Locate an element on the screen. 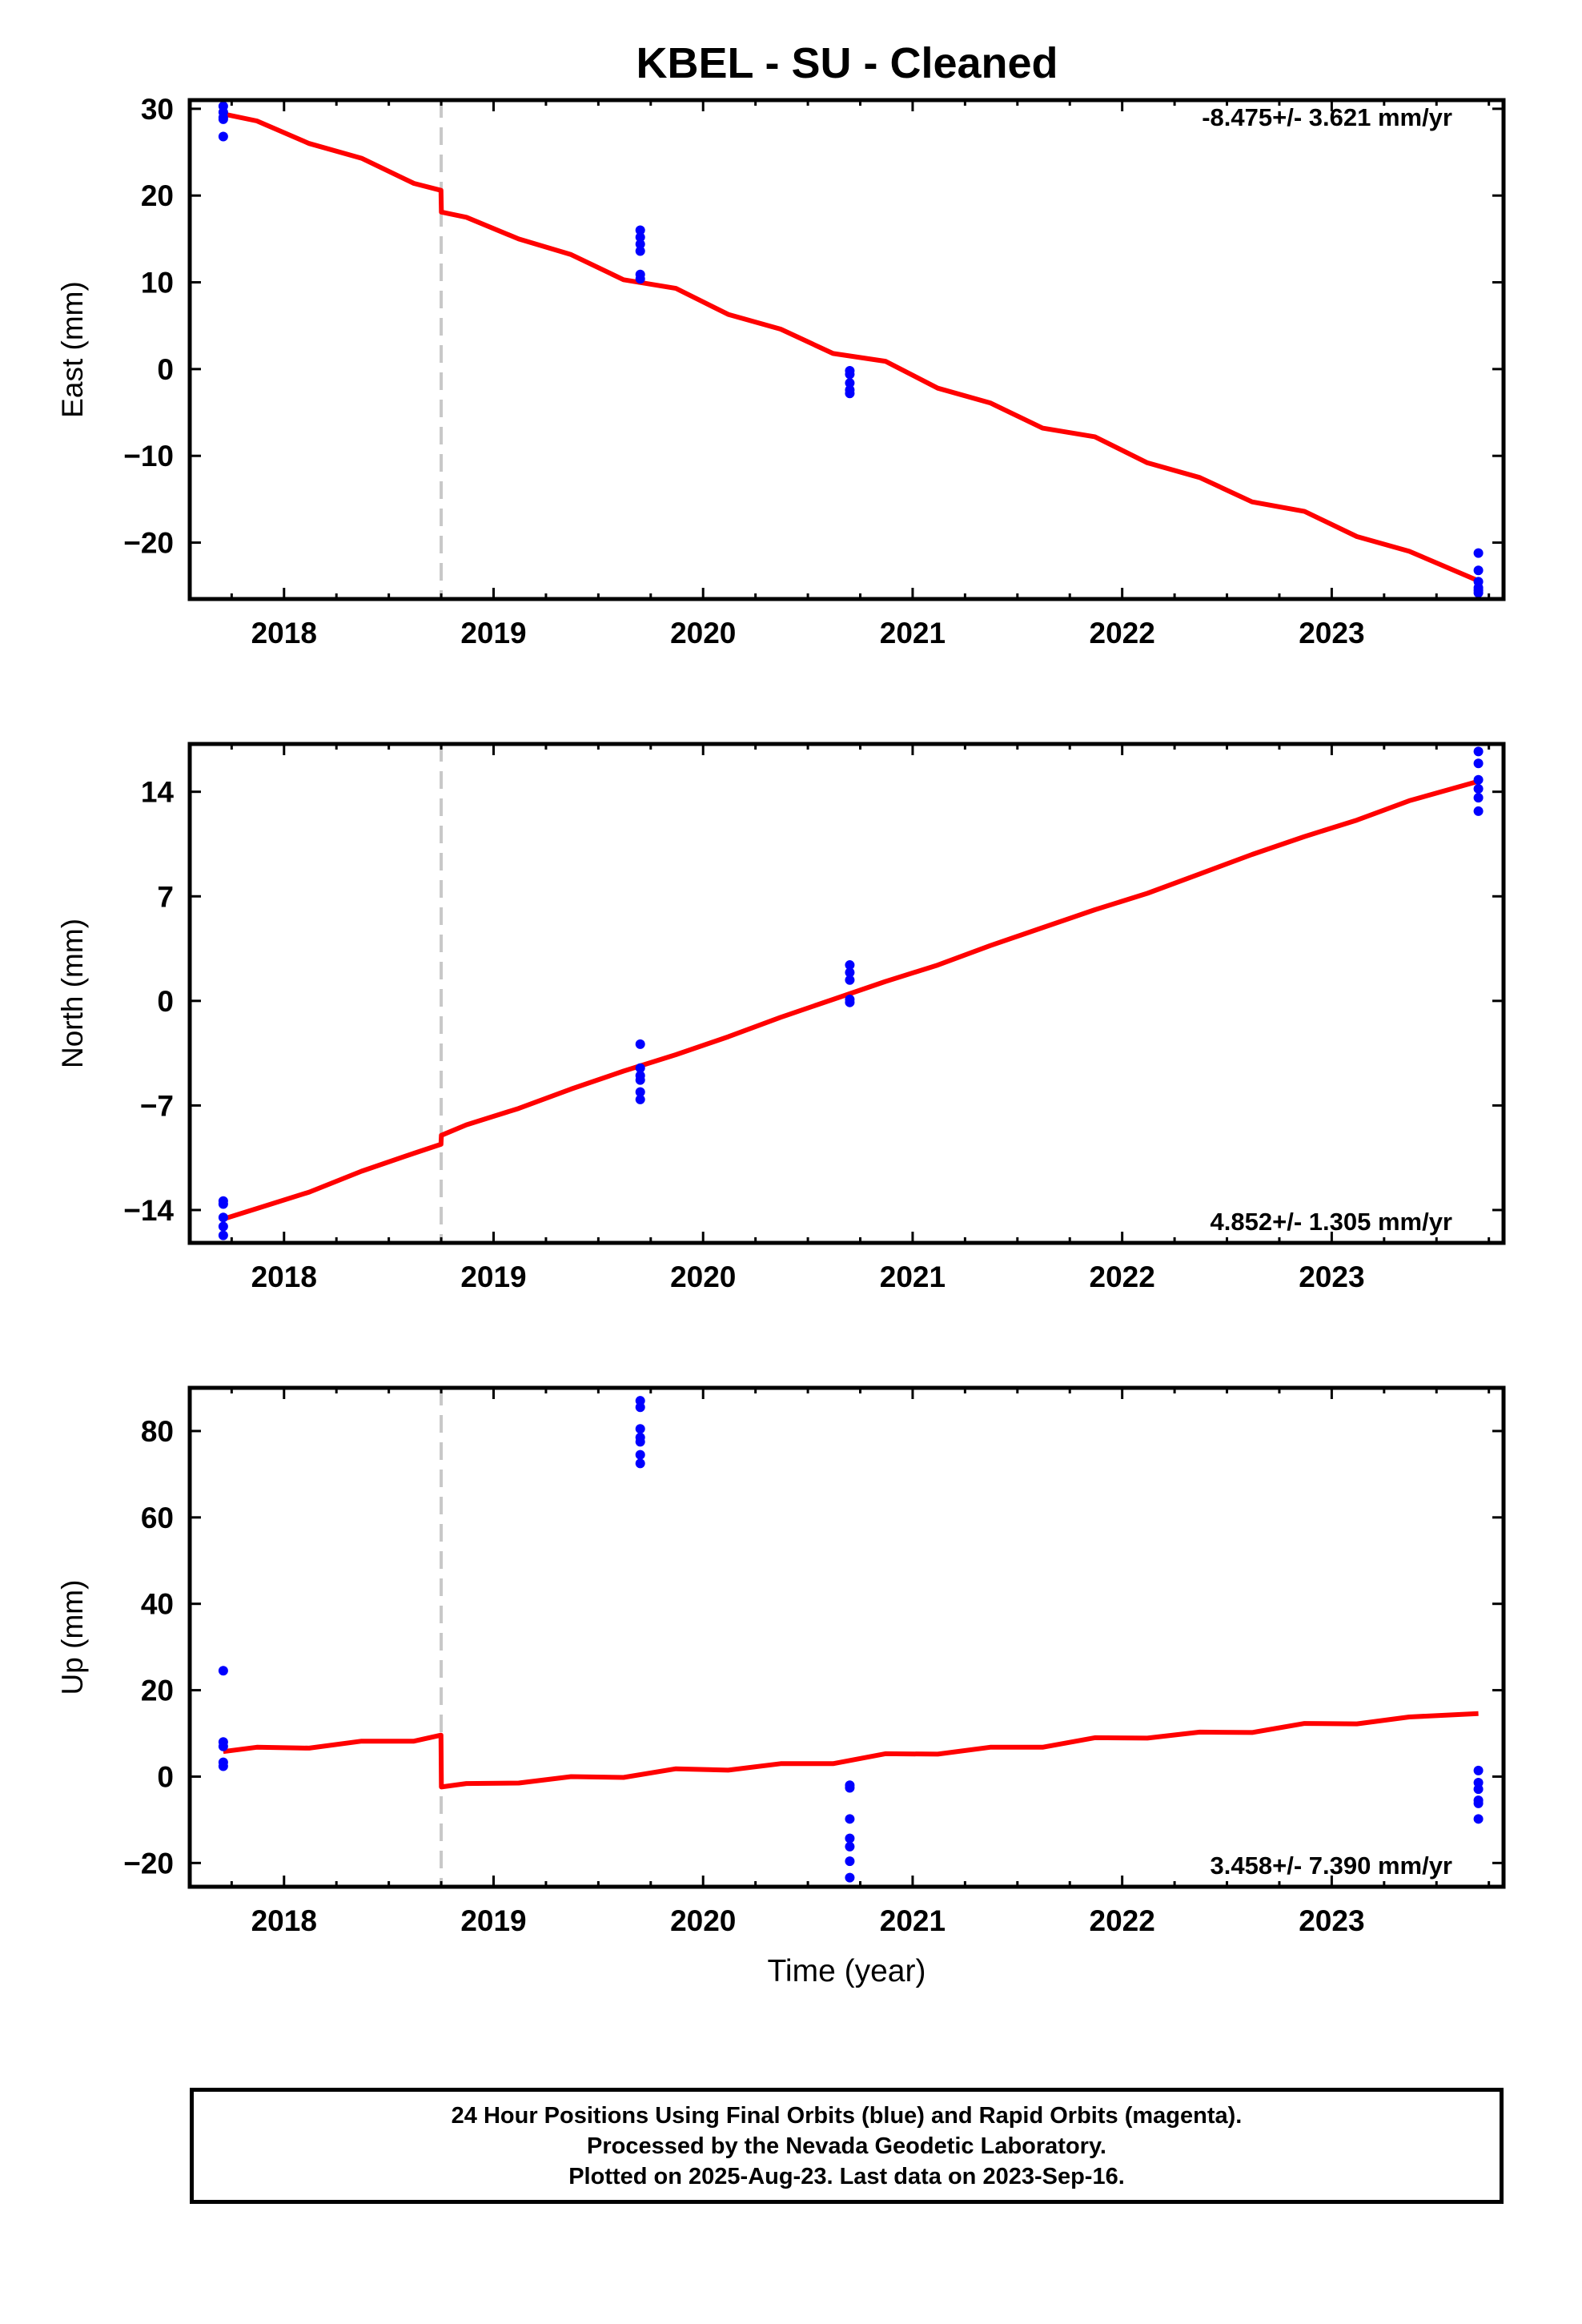 The height and width of the screenshot is (2324, 1582). east-x-tick-label: 2018 is located at coordinates (284, 633).